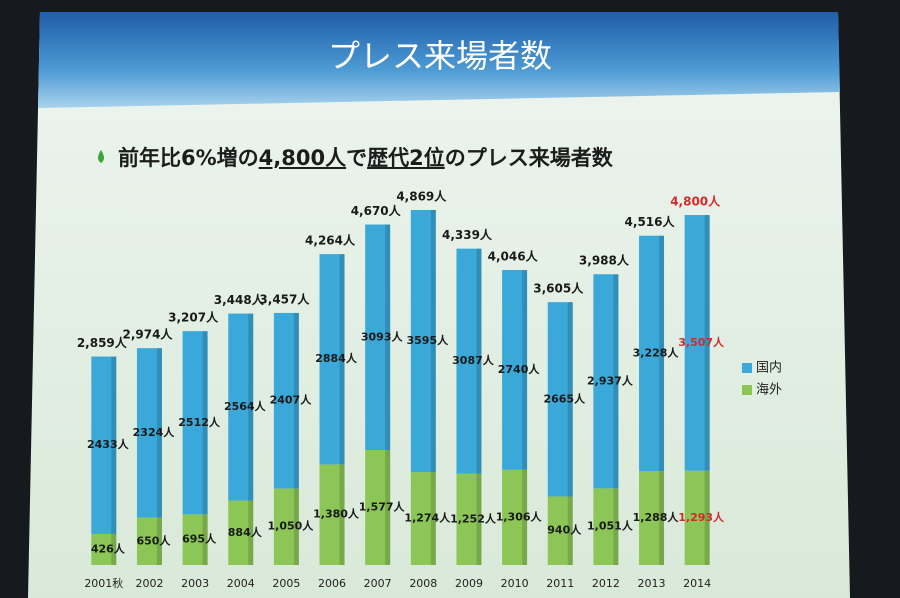 This screenshot has width=900, height=598. What do you see at coordinates (108, 444) in the screenshot?
I see `value-label: 2433人` at bounding box center [108, 444].